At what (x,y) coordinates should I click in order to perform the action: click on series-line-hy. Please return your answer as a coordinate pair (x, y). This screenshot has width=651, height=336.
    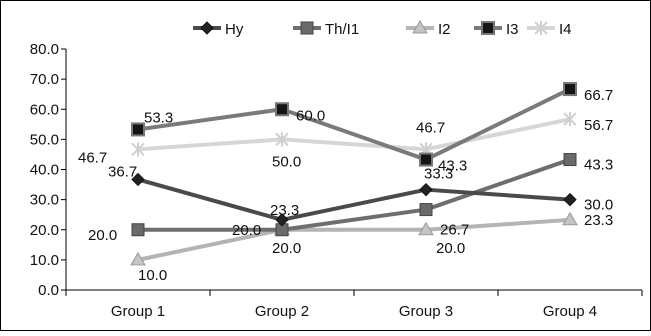
    Looking at the image, I should click on (354, 199).